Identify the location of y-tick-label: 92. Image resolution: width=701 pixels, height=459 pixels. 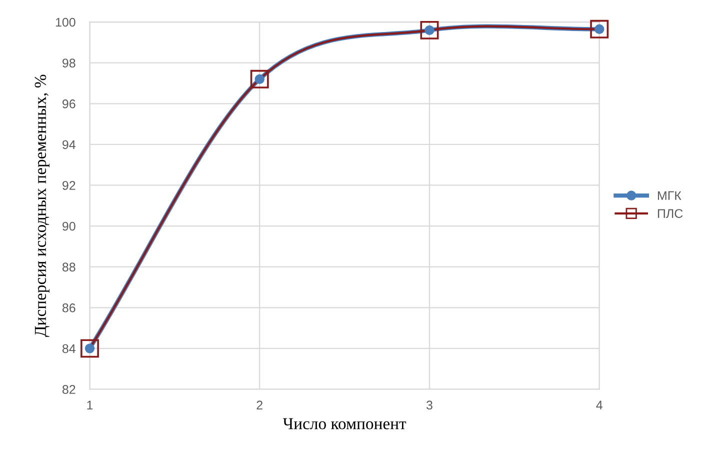
(69, 185).